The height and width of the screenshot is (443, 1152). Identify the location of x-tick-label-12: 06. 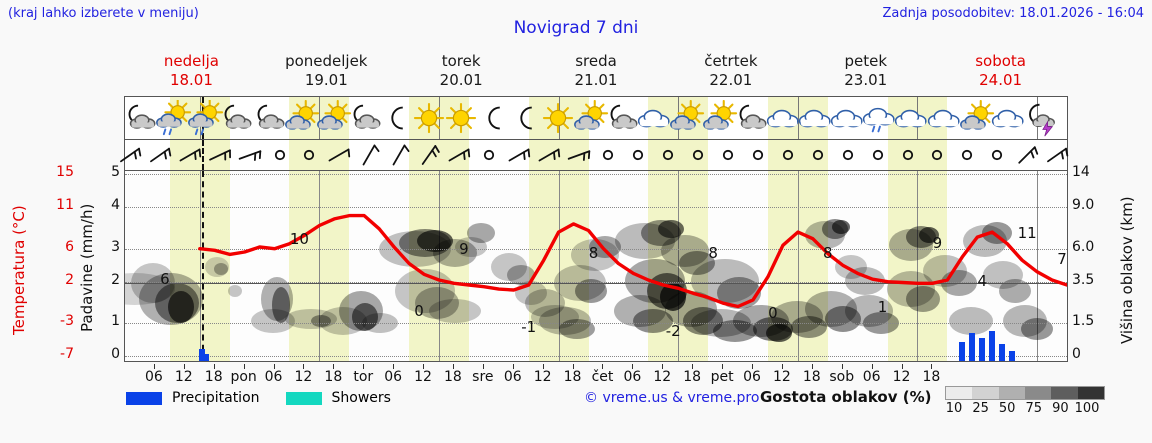
(512, 377).